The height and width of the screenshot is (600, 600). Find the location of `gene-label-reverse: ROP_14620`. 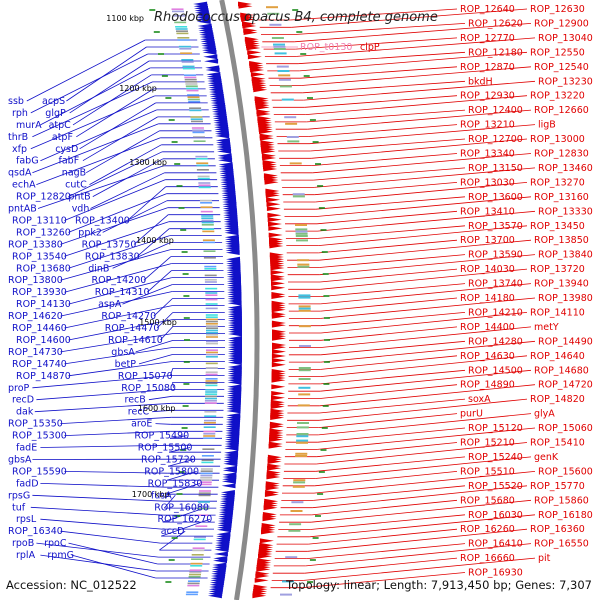

gene-label-reverse: ROP_14620 is located at coordinates (35, 316).